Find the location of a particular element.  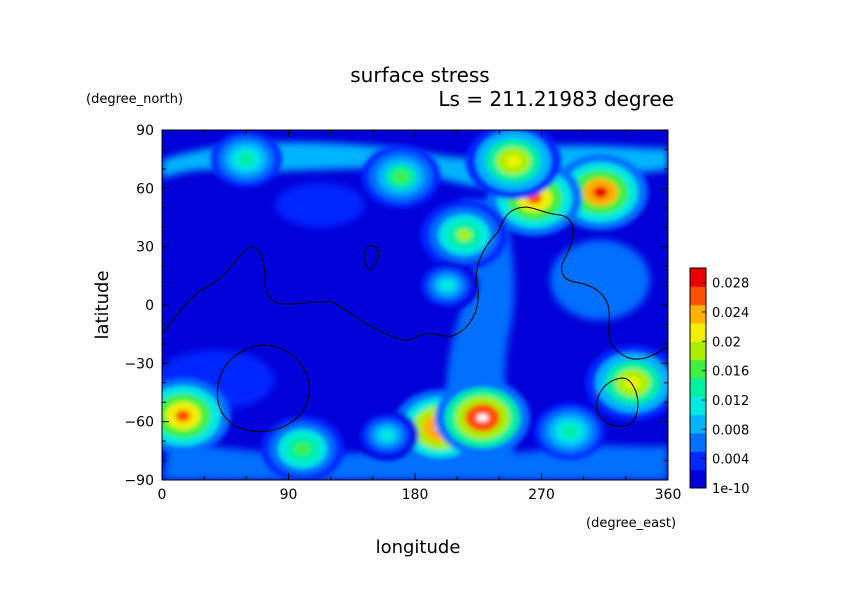

y-tick-label: 30 is located at coordinates (145, 248).